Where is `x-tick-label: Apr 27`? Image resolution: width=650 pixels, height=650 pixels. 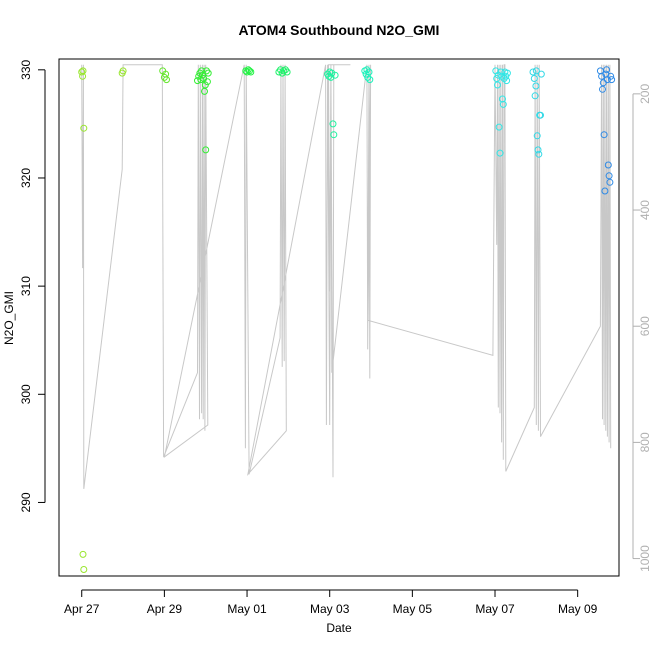 x-tick-label: Apr 27 is located at coordinates (82, 609).